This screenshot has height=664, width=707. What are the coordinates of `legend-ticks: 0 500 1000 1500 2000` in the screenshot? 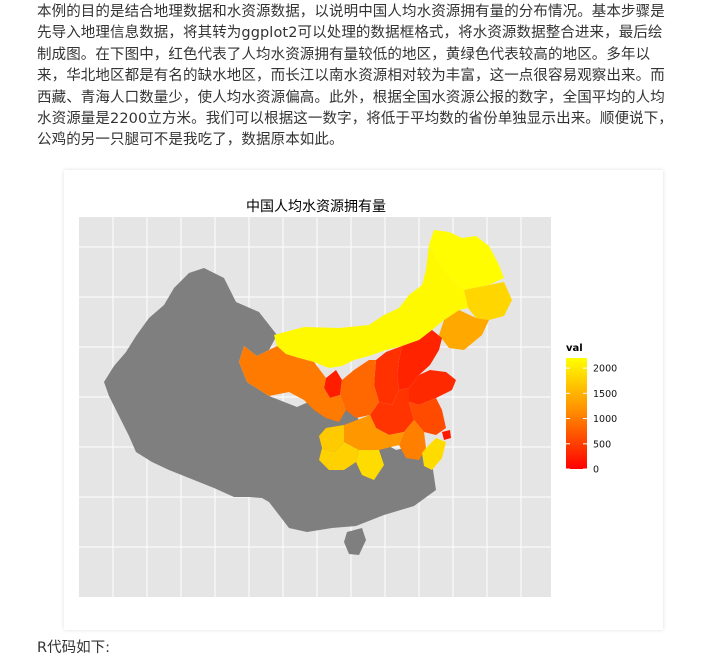 It's located at (591, 420).